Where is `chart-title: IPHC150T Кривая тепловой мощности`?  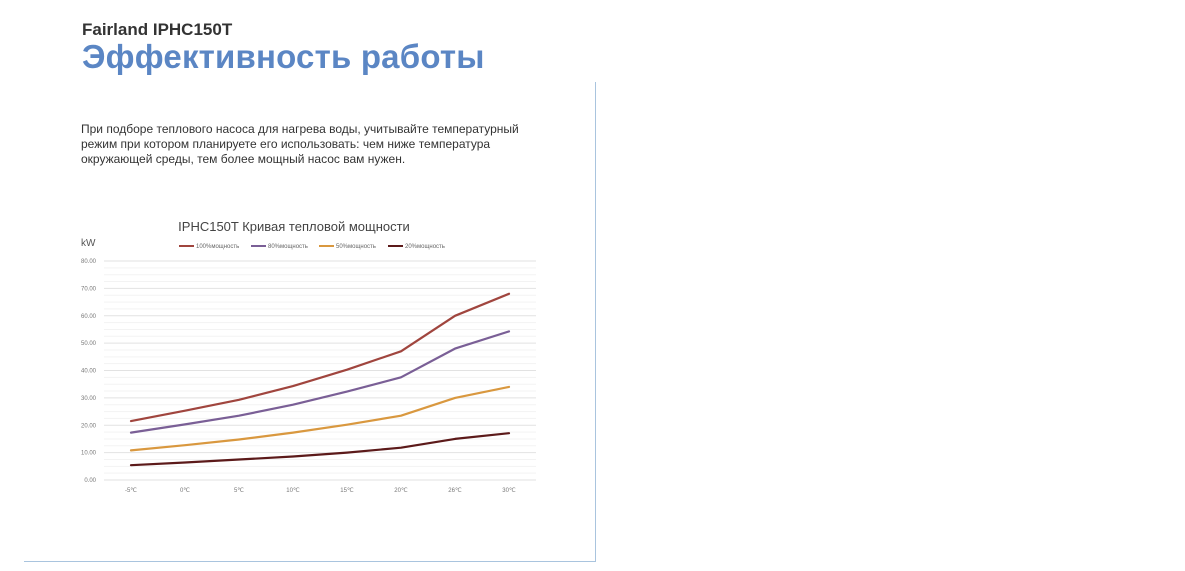 chart-title: IPHC150T Кривая тепловой мощности is located at coordinates (294, 226).